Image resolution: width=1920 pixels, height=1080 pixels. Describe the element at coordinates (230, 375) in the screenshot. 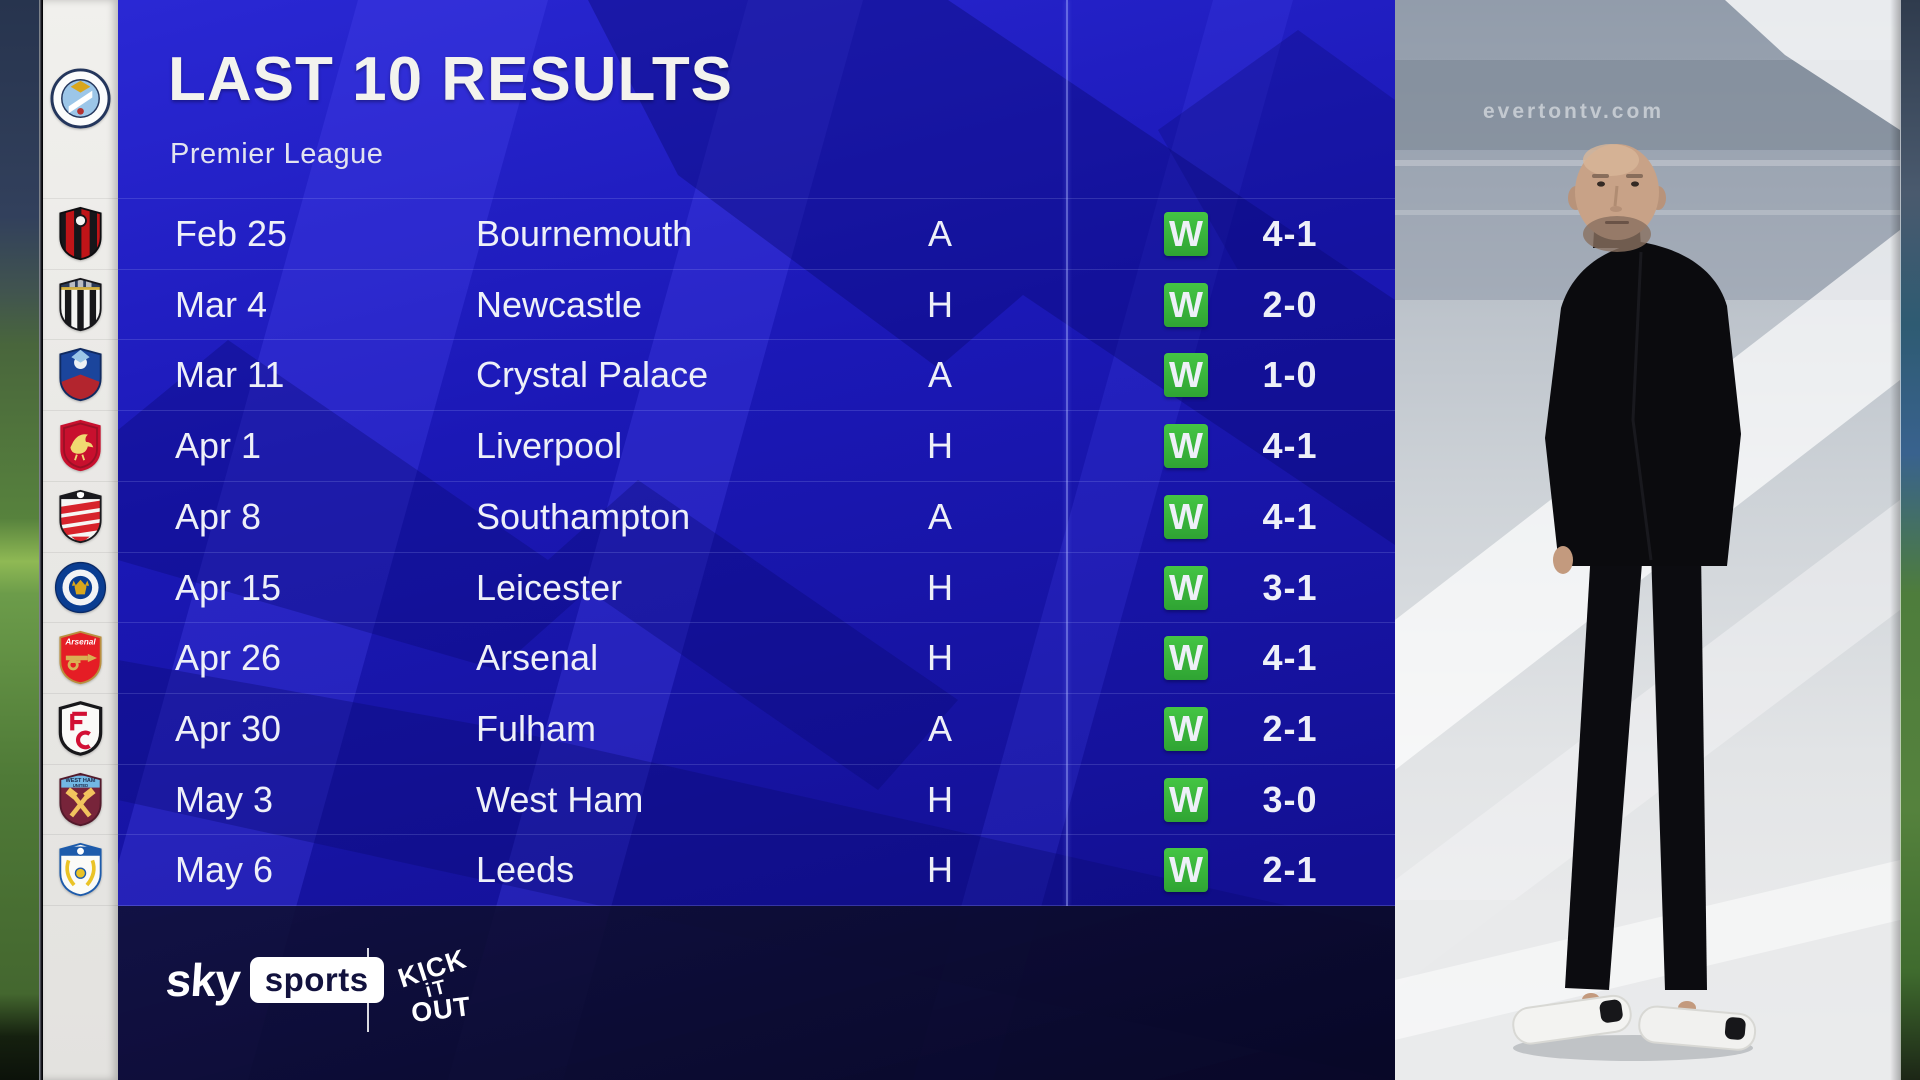

I see `match-date: Mar 11` at that location.